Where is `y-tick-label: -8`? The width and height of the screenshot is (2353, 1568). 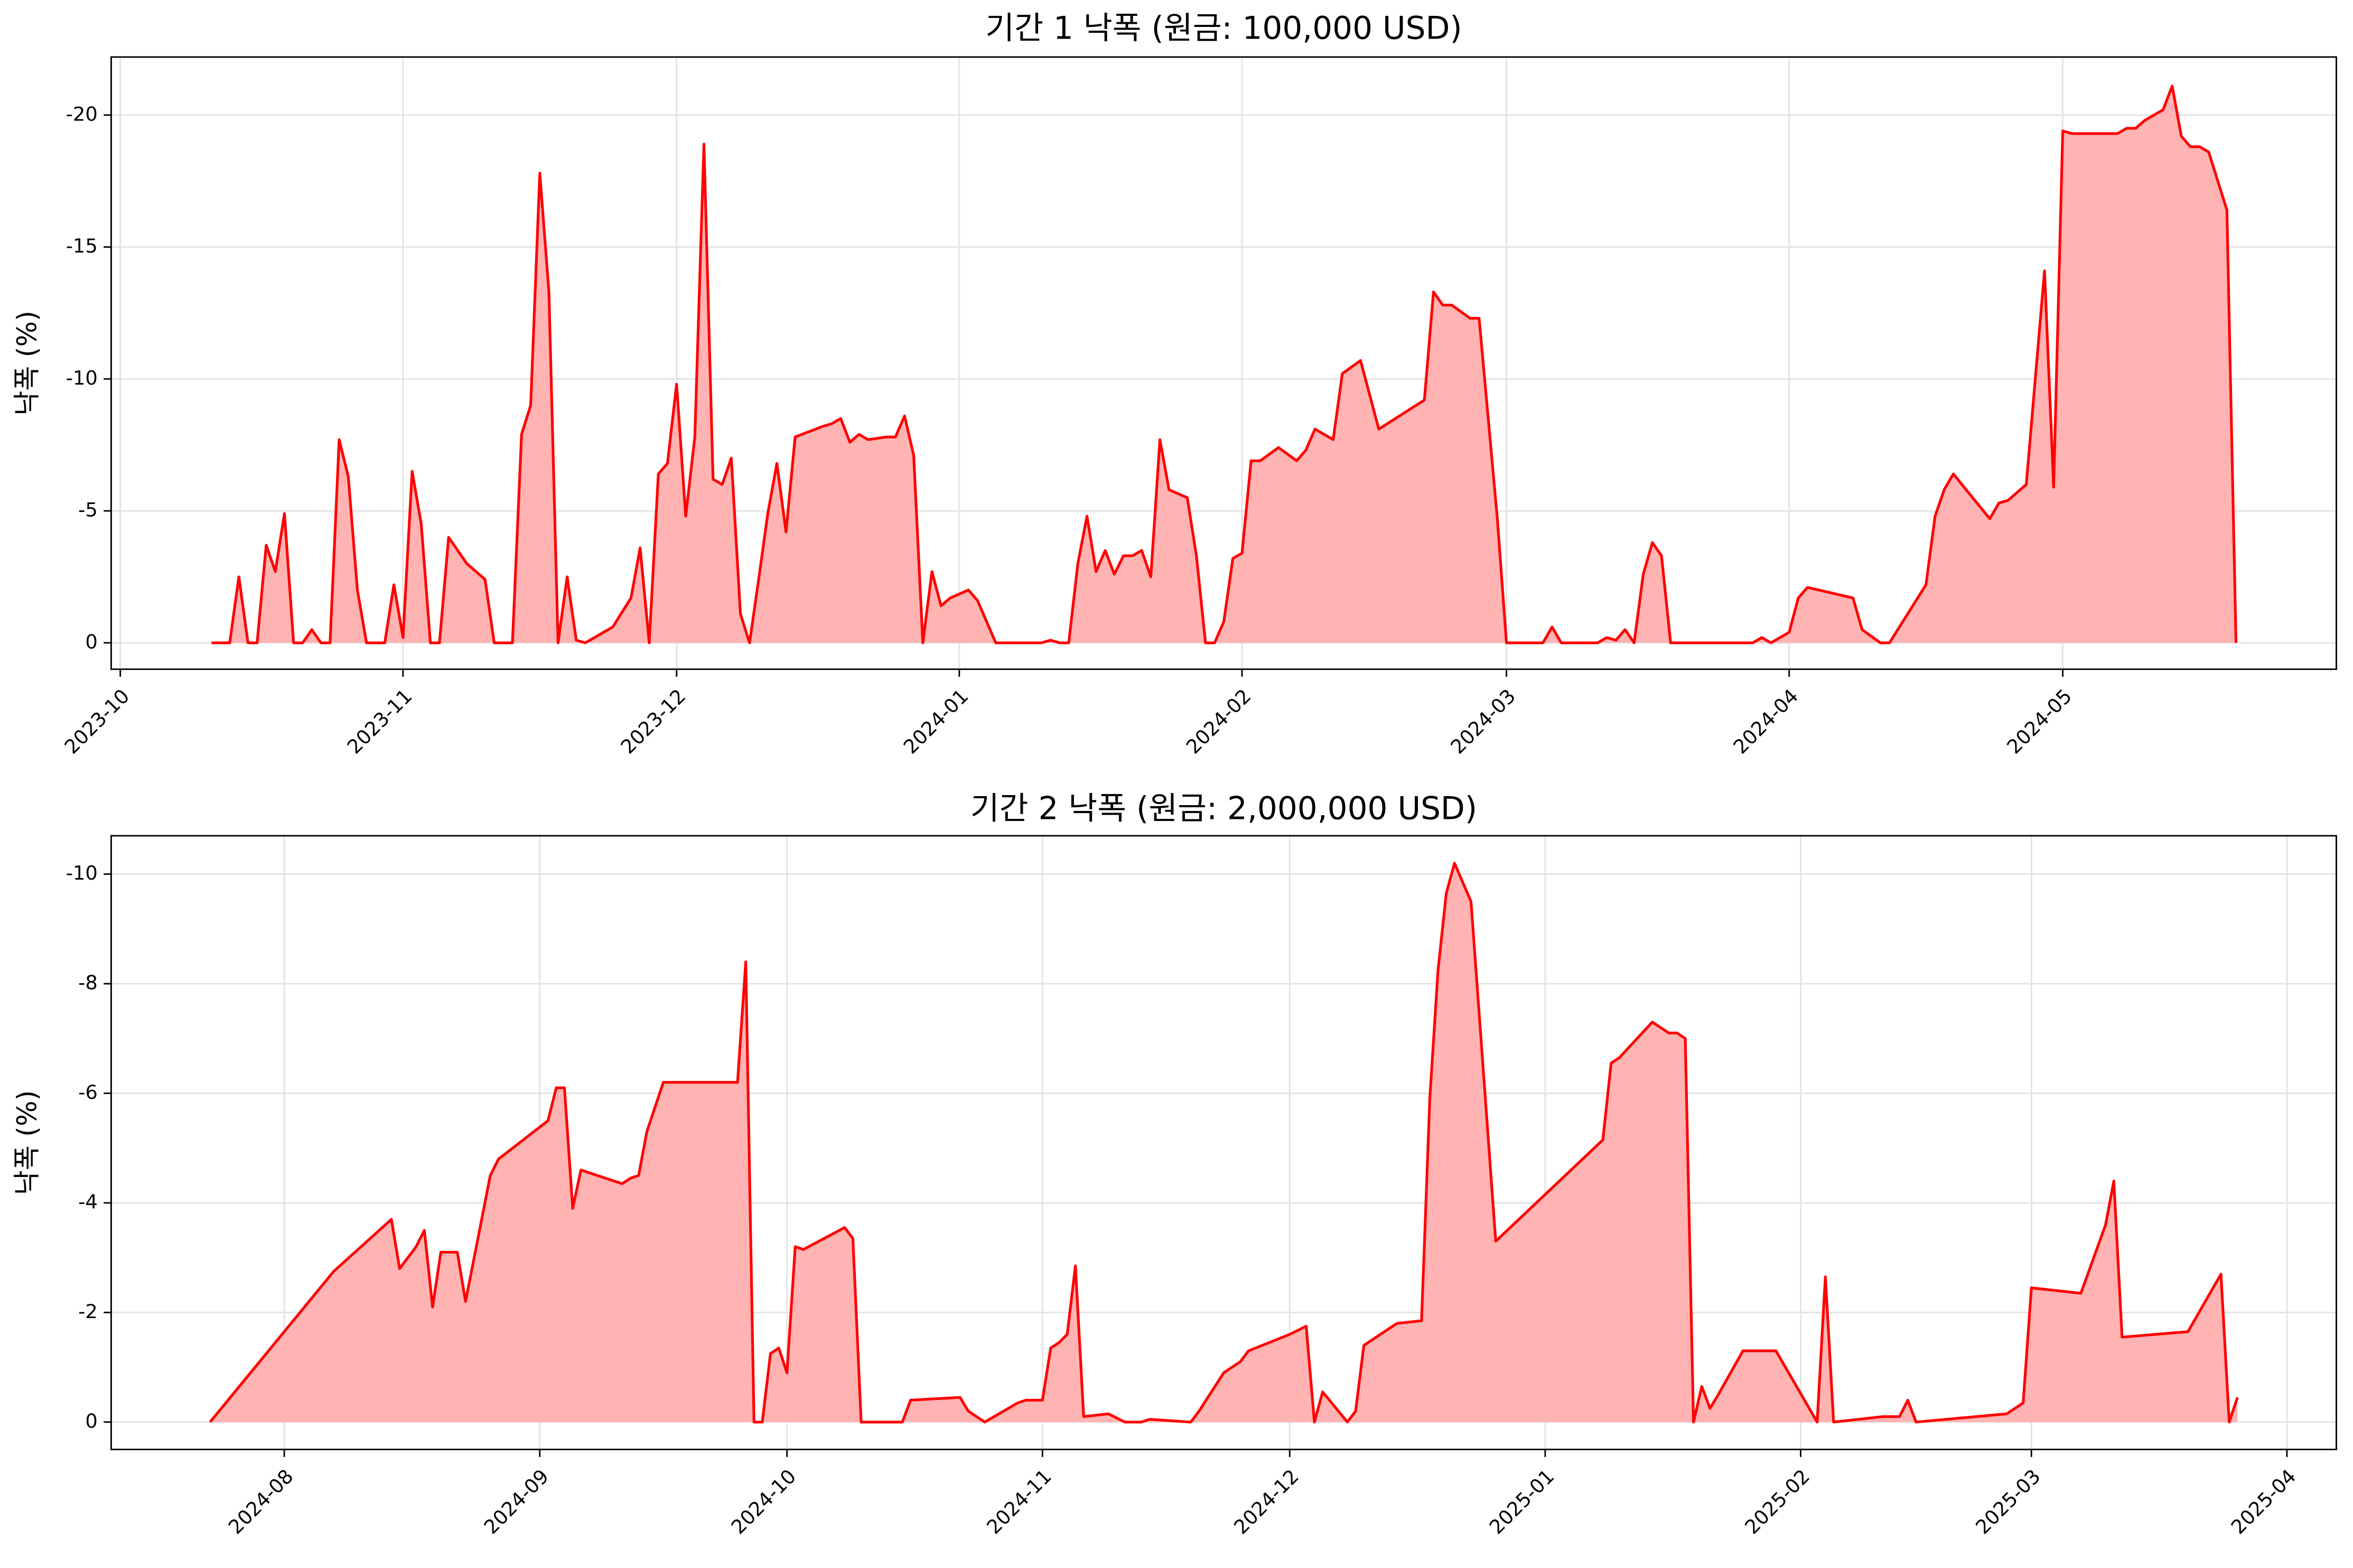 y-tick-label: -8 is located at coordinates (88, 983).